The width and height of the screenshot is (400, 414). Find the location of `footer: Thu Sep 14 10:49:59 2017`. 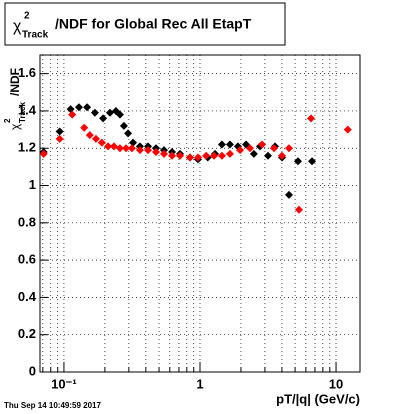

footer: Thu Sep 14 10:49:59 2017 is located at coordinates (52, 405).